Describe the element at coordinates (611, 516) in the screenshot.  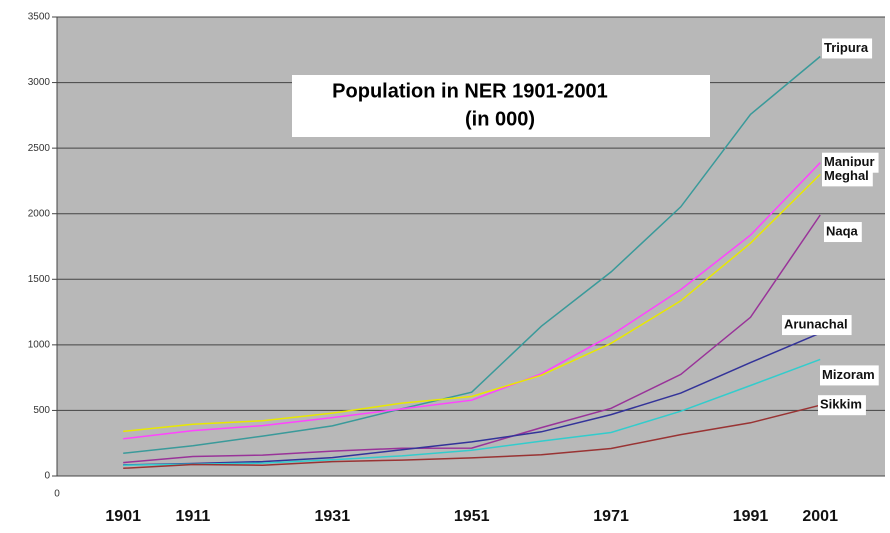
I see `x-tick-label: 1971` at that location.